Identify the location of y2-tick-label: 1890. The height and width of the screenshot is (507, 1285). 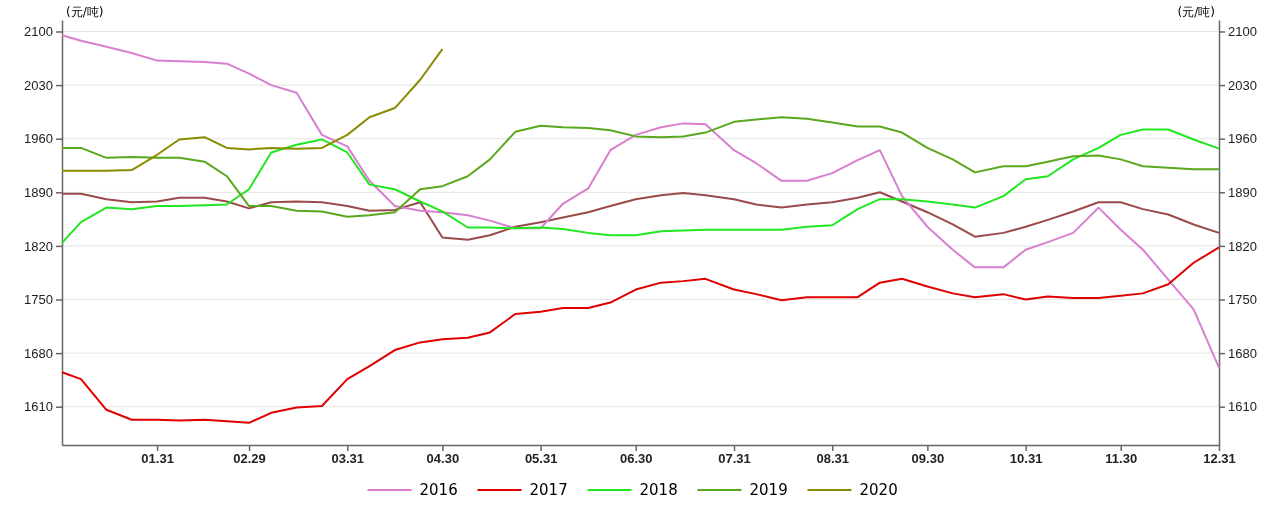
(1242, 192).